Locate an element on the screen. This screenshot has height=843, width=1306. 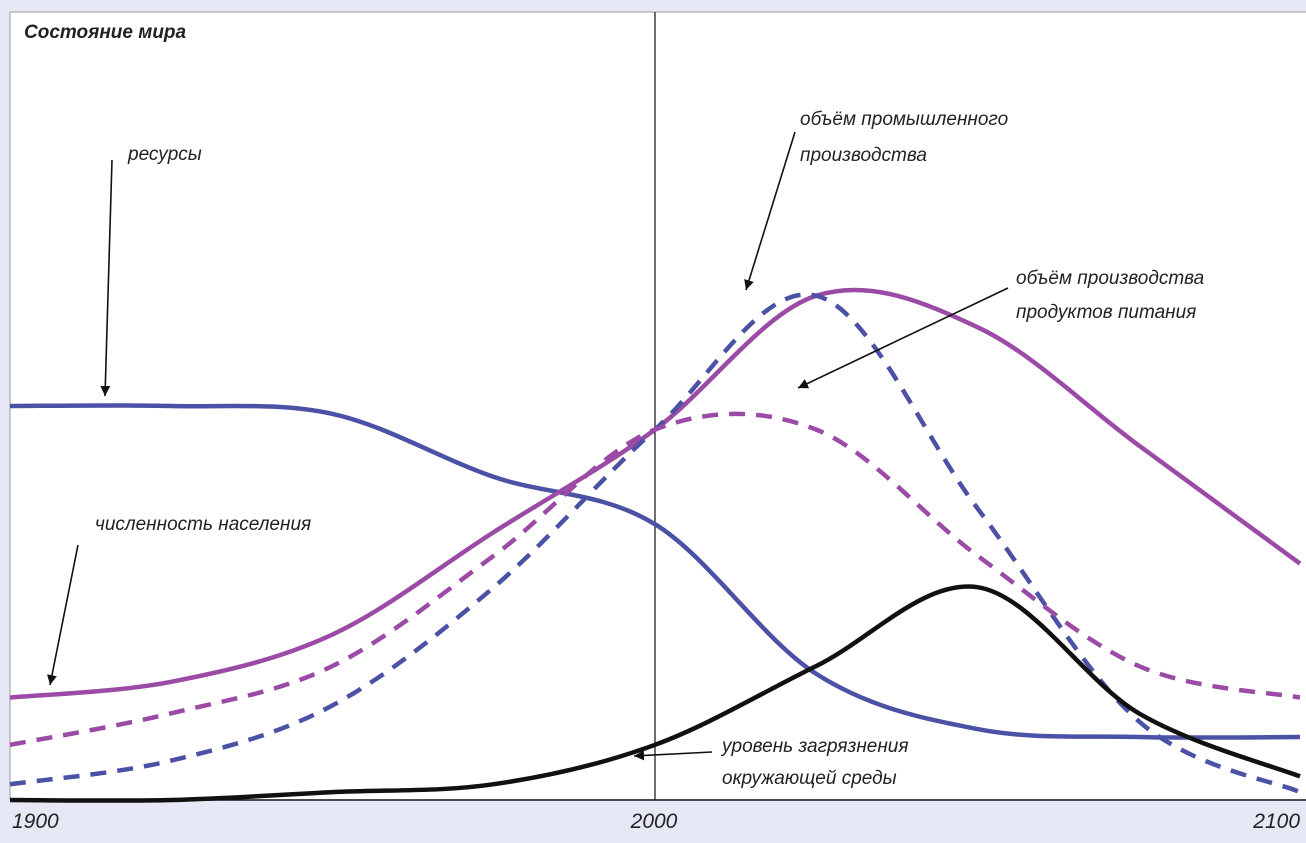
x-tick-1900: 1900 is located at coordinates (35, 821).